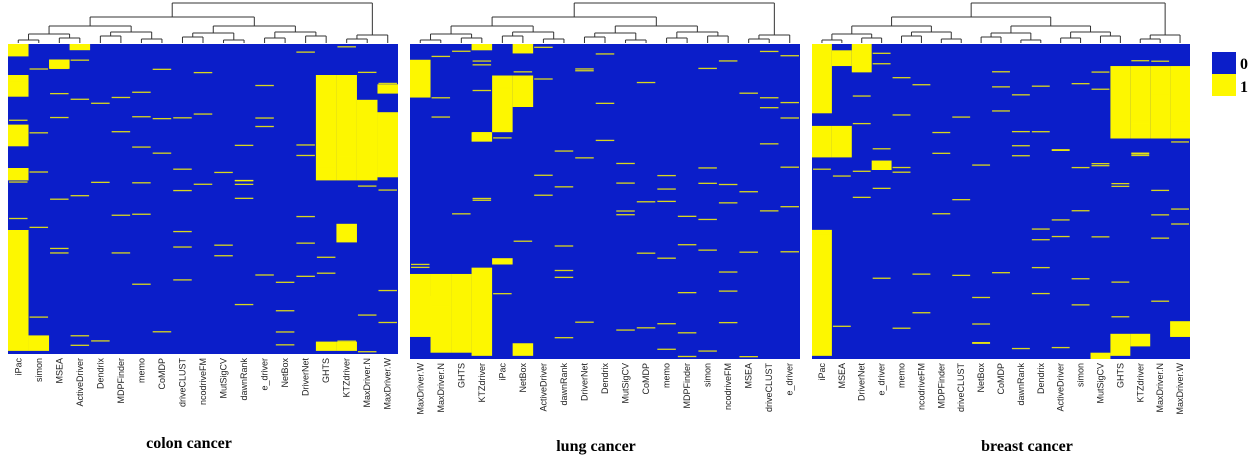 The height and width of the screenshot is (459, 1256). I want to click on legend-label-1: 1, so click(1244, 87).